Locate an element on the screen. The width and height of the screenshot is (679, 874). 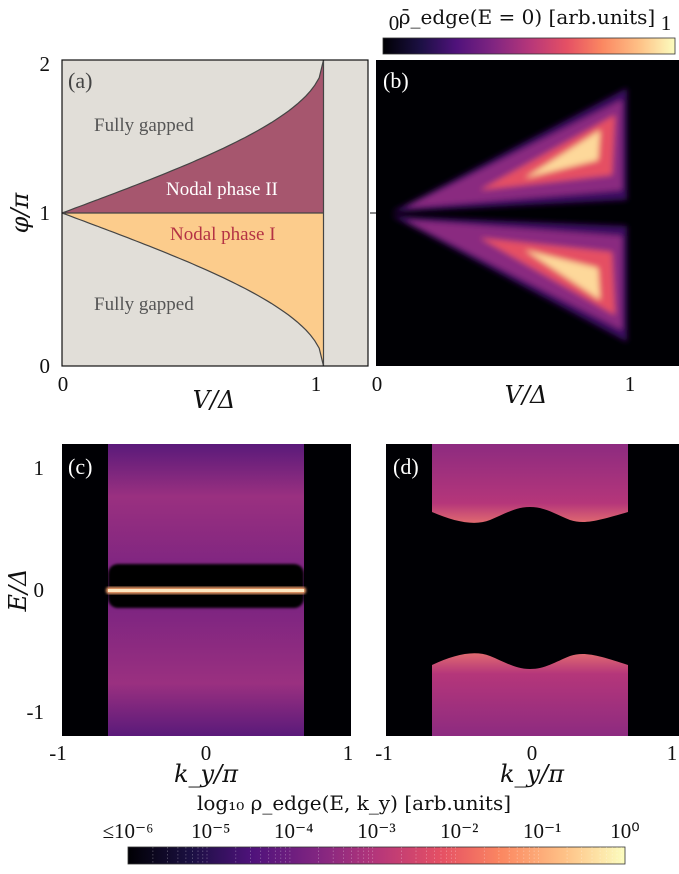
panel-c-zero-energy-edge-band is located at coordinates (206, 590).